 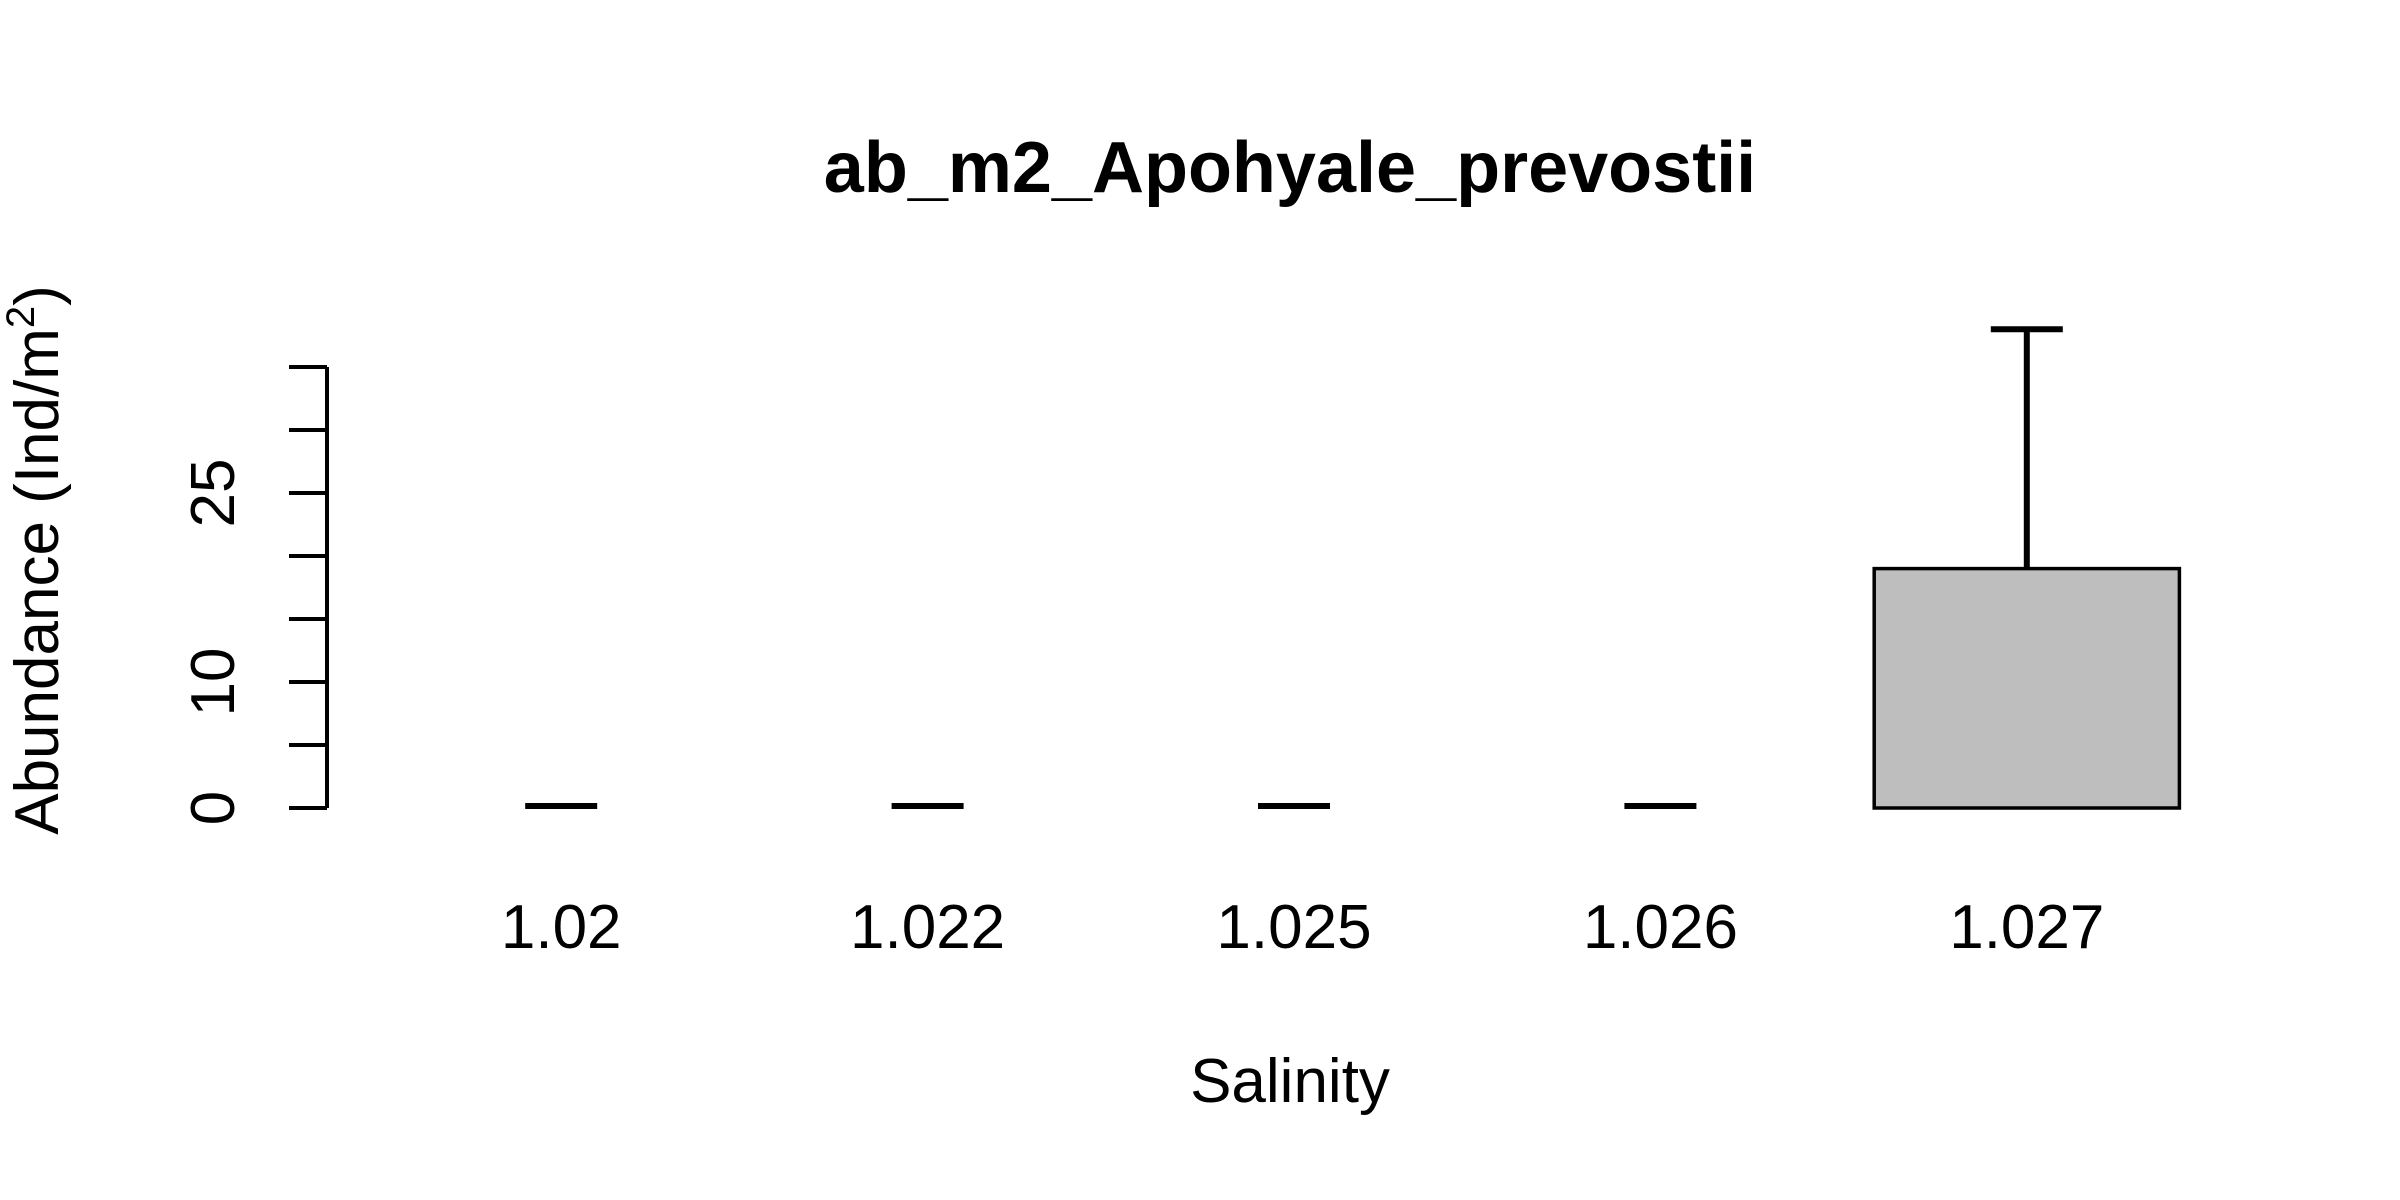 I want to click on y-tick-label: 10, so click(x=213, y=682).